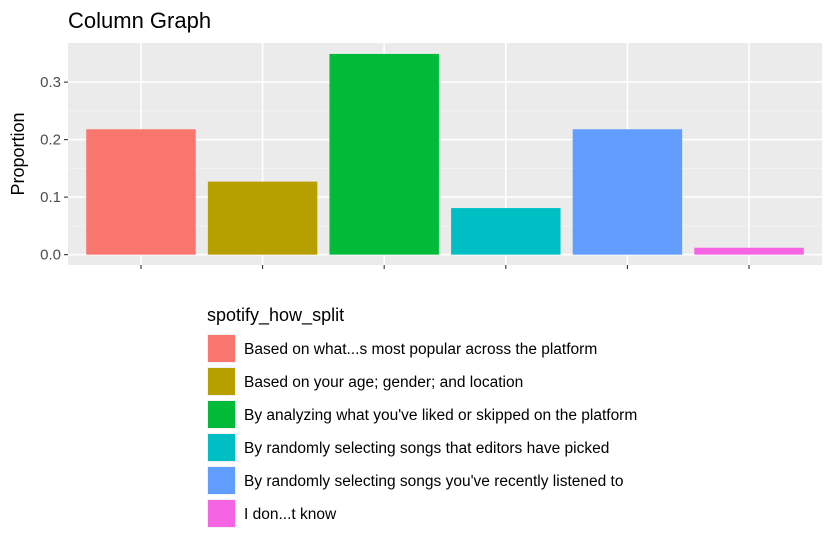 The width and height of the screenshot is (830, 559). I want to click on y-tick-label: 0.1, so click(50, 197).